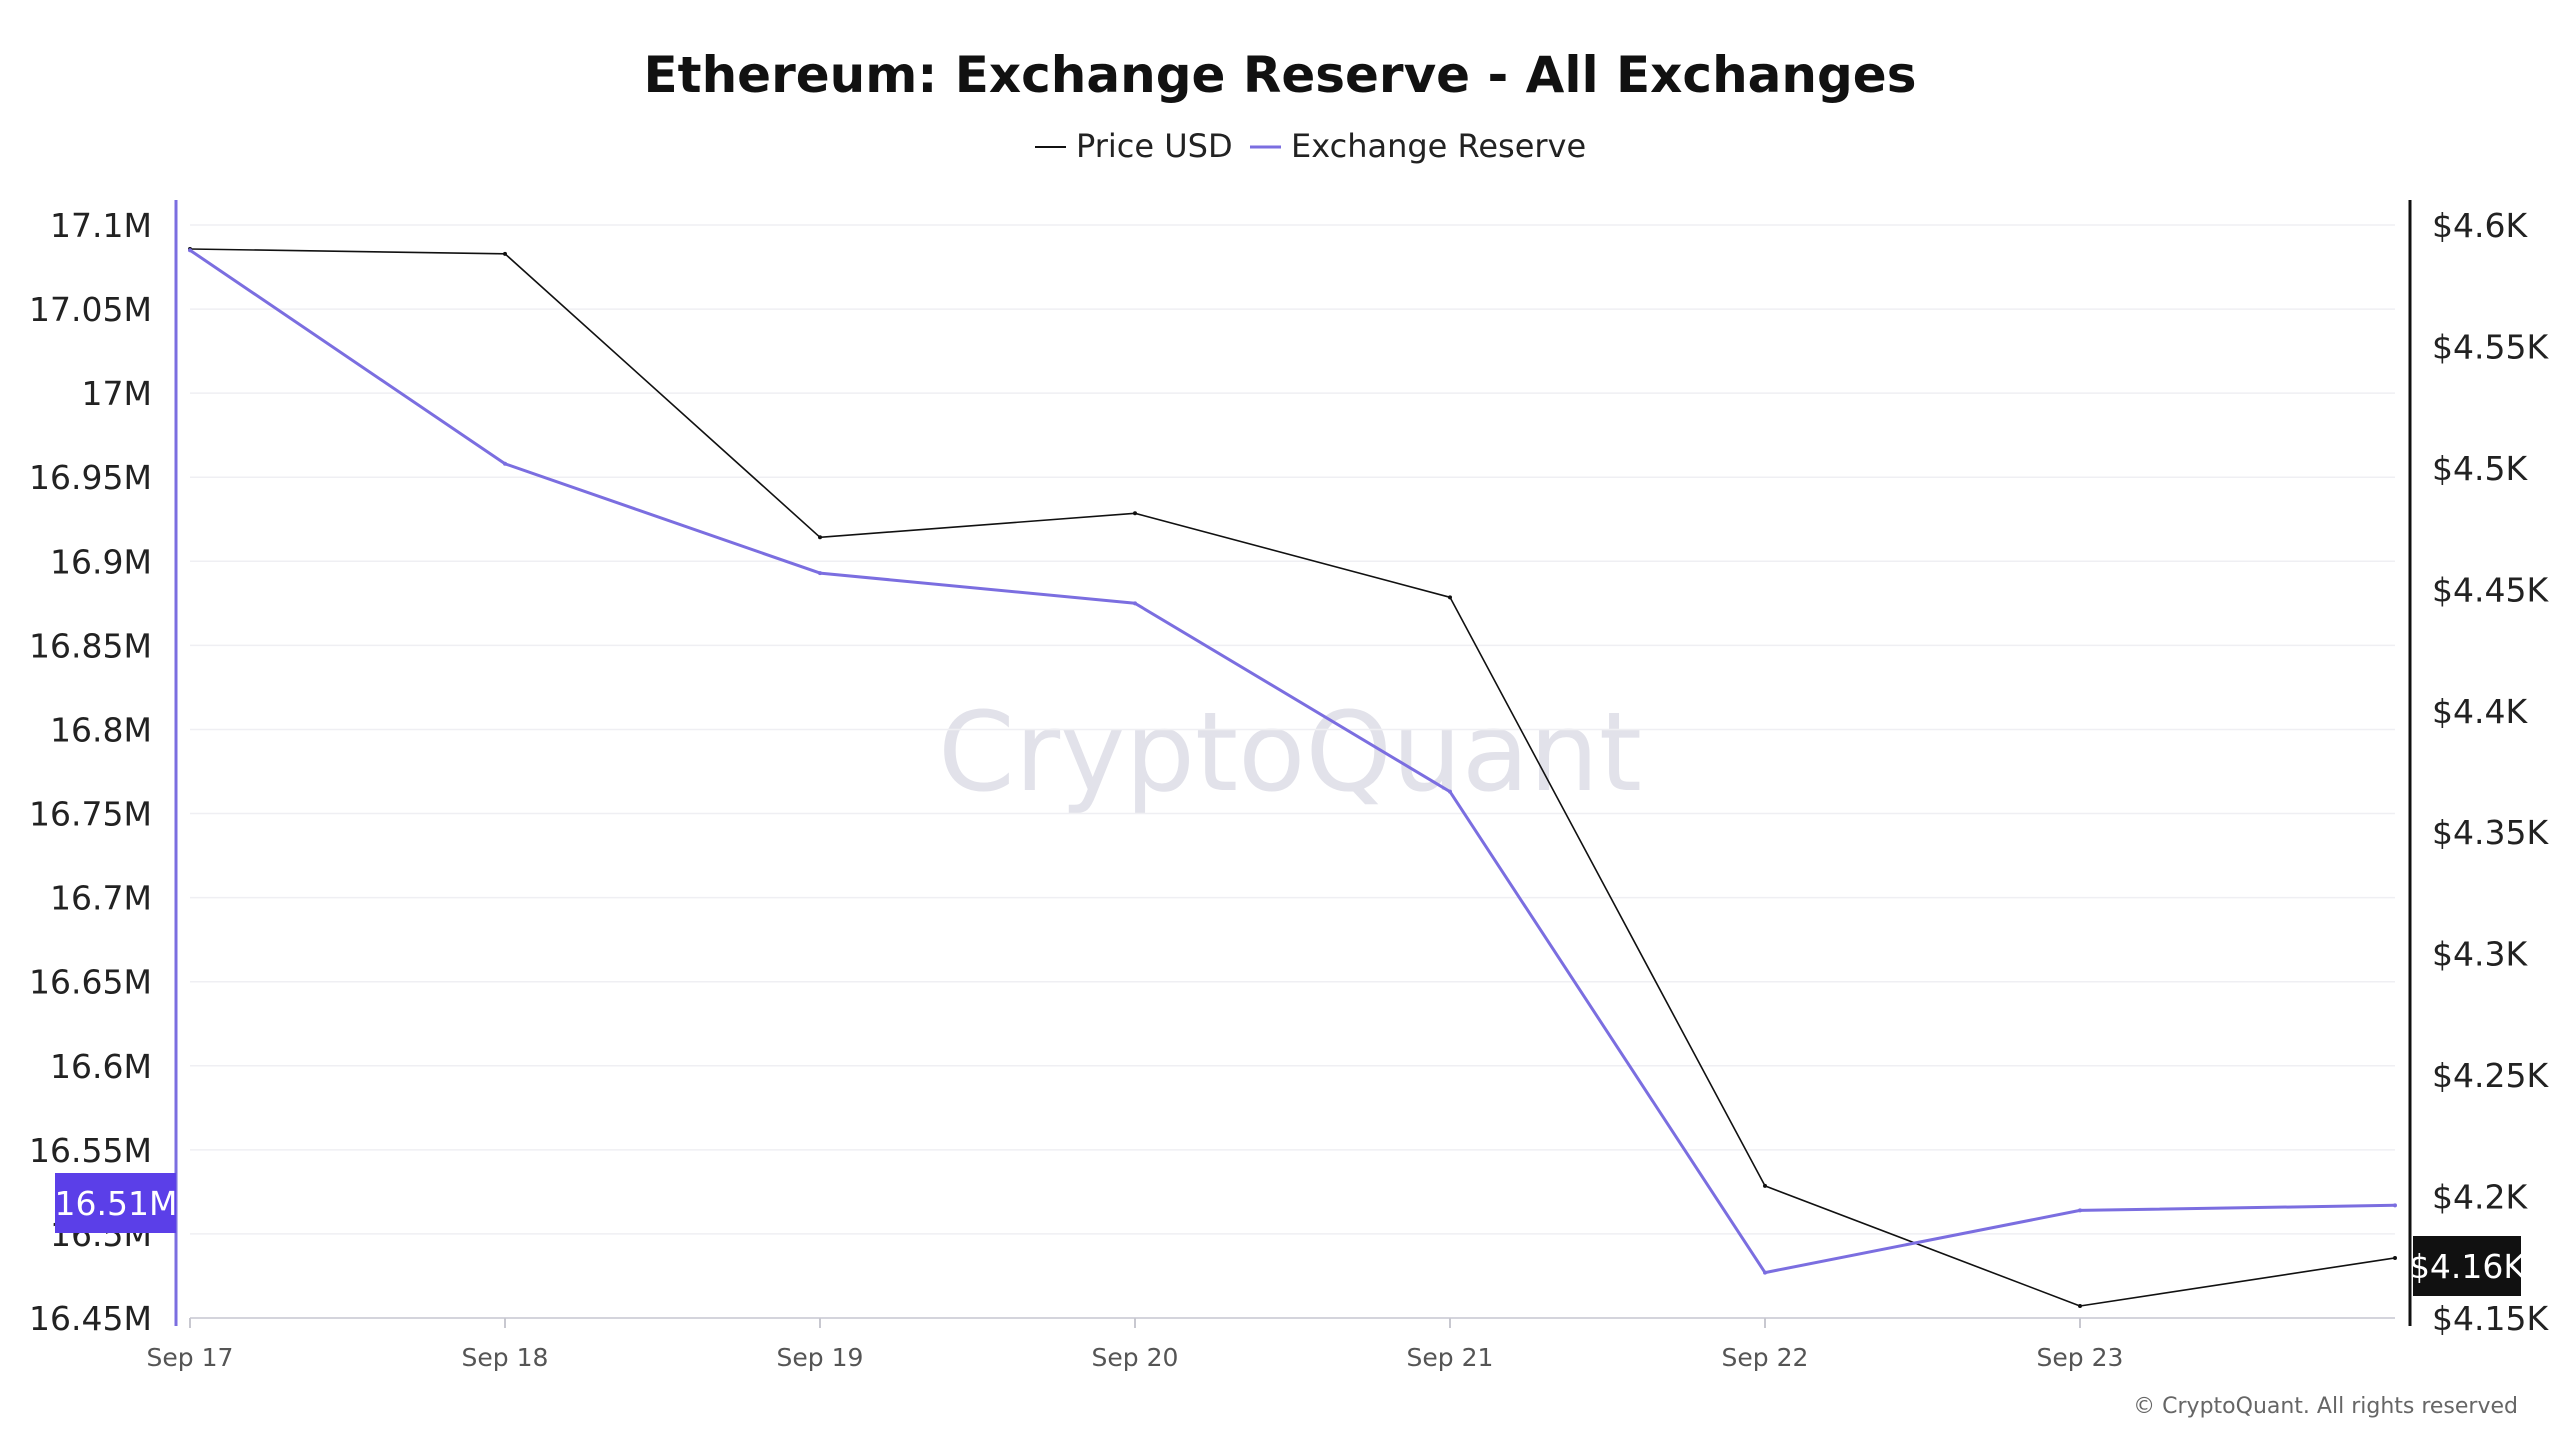 The image size is (2560, 1440). What do you see at coordinates (101, 729) in the screenshot?
I see `left-tick-label: 16.8M` at bounding box center [101, 729].